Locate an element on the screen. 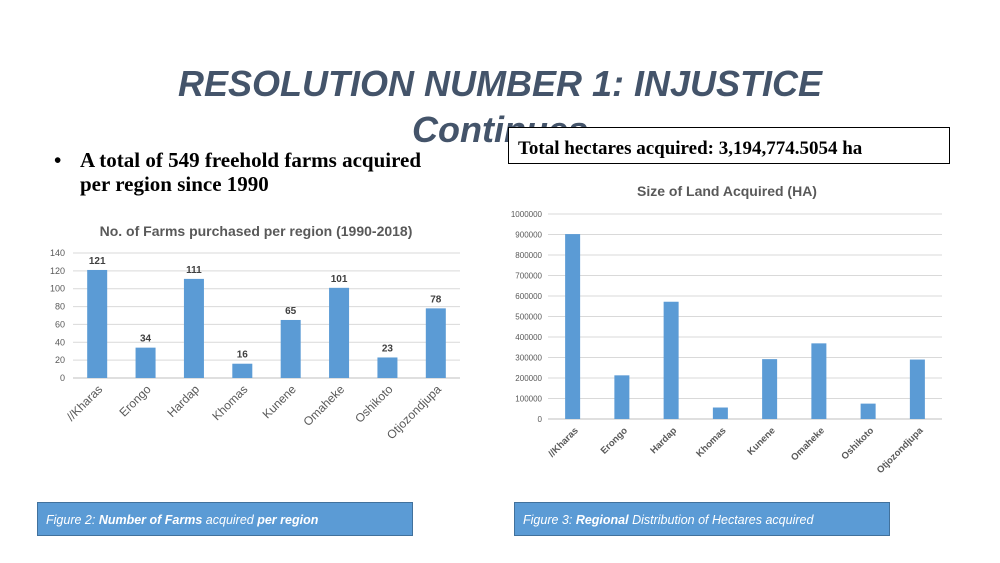 Image resolution: width=1000 pixels, height=563 pixels. caption1-emphasis: Number of Farms is located at coordinates (150, 520).